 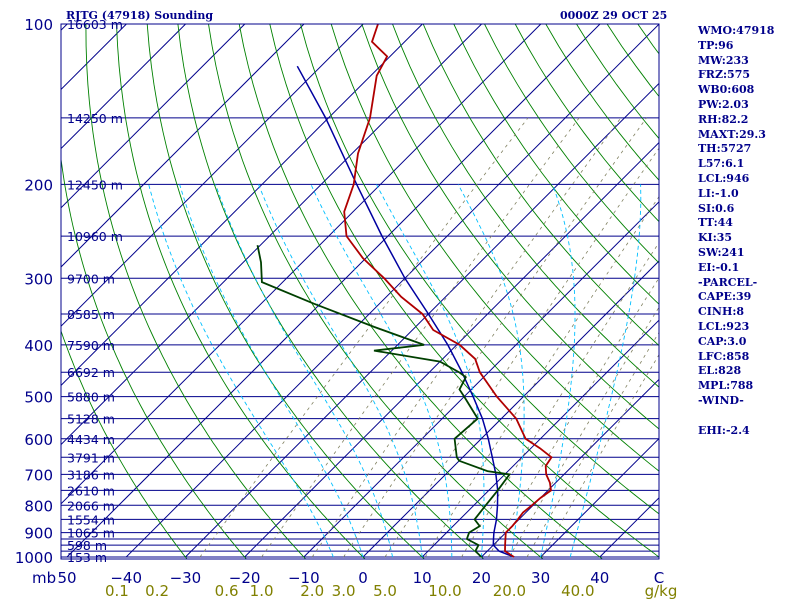 I want to click on height-label: 4434 m, so click(x=91, y=439).